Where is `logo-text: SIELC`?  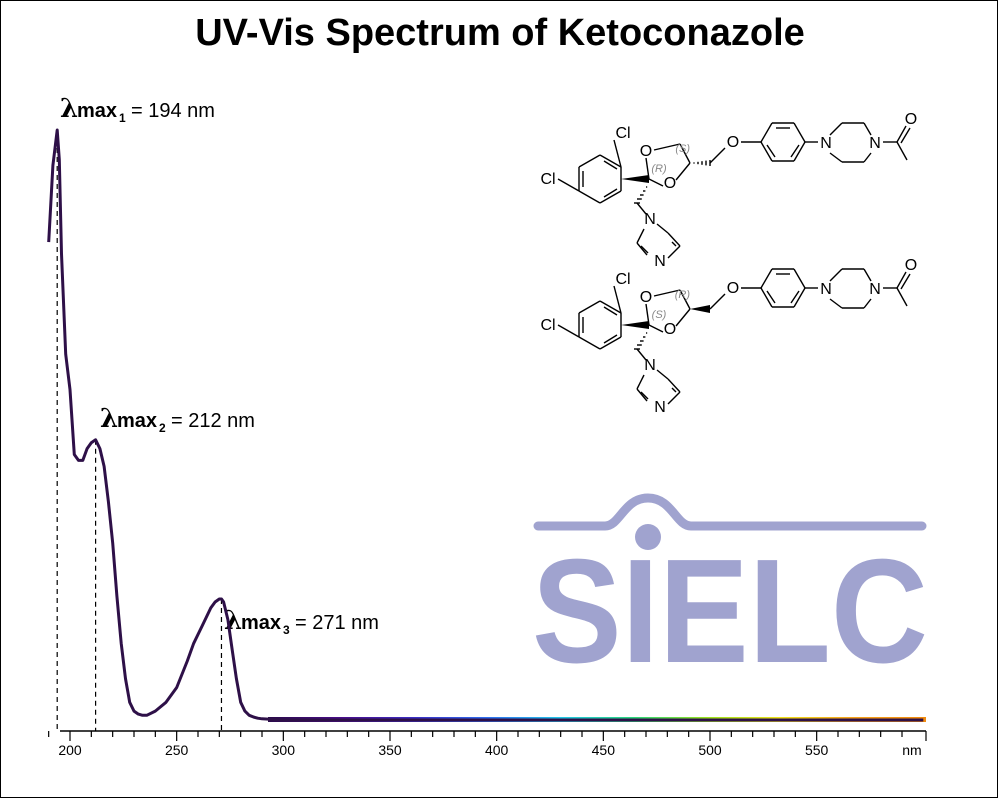 logo-text: SIELC is located at coordinates (730, 611).